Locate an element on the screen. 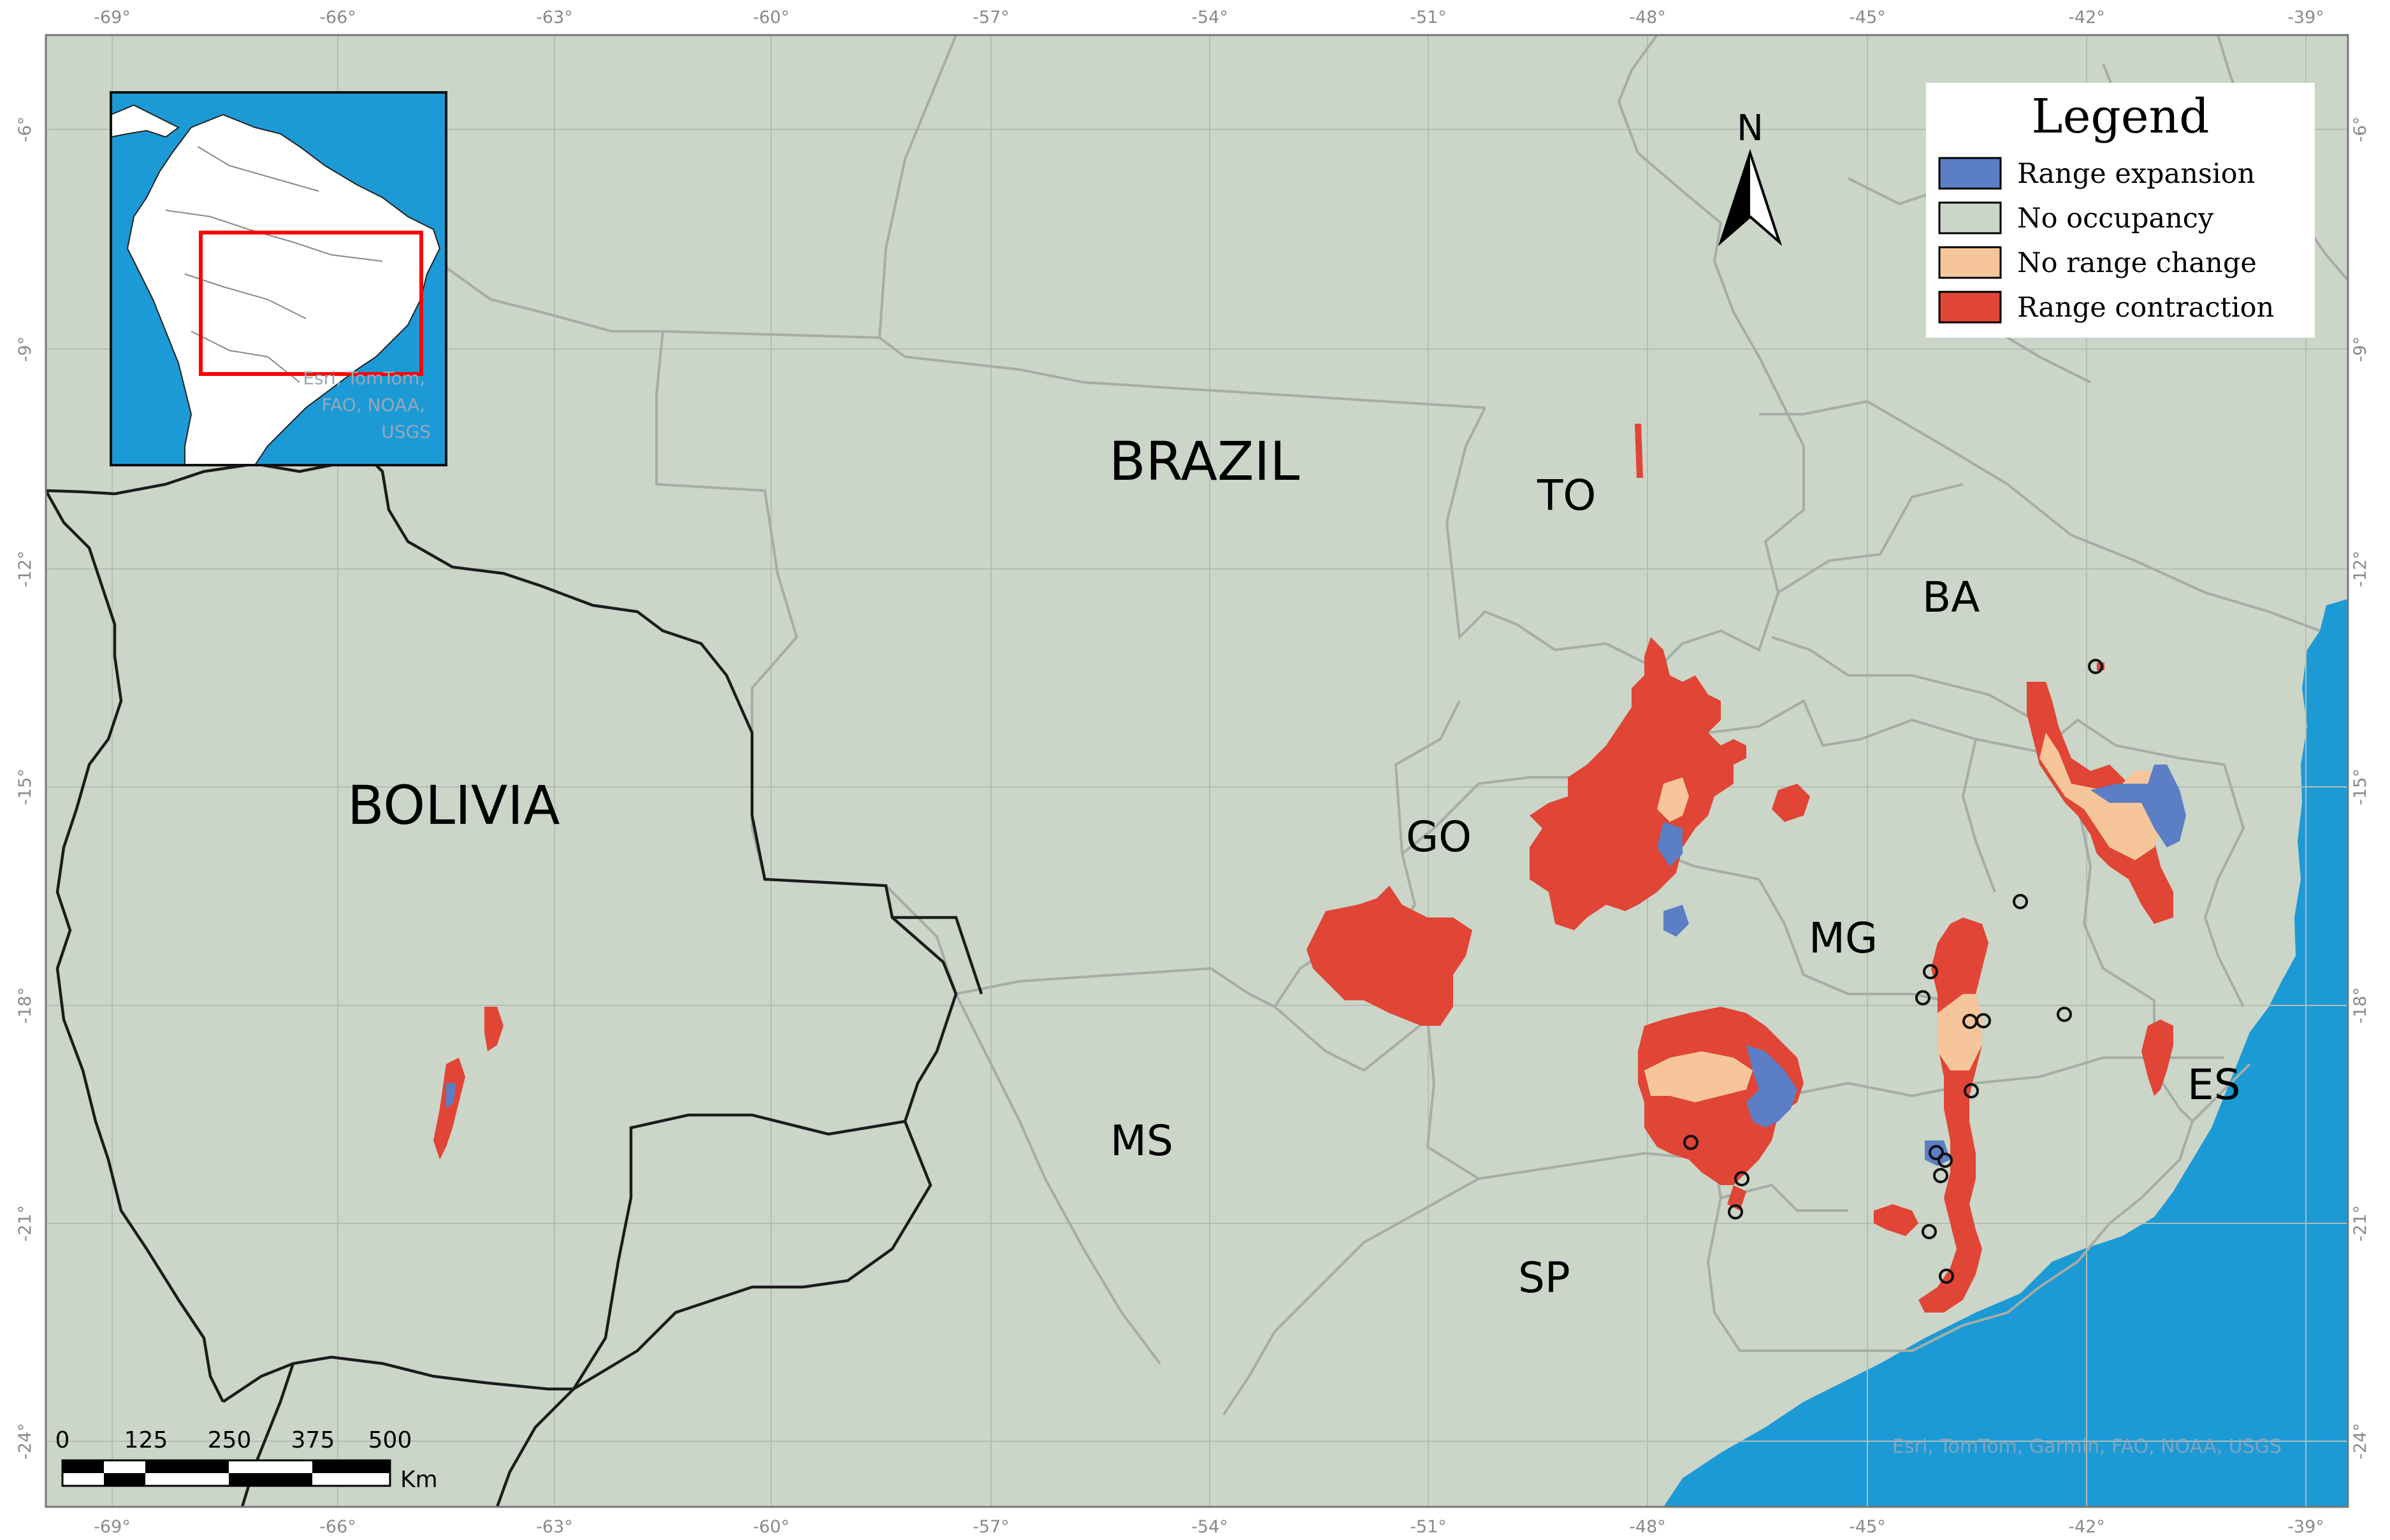 The image size is (2390, 1540). legend-label: No occupancy is located at coordinates (2115, 218).